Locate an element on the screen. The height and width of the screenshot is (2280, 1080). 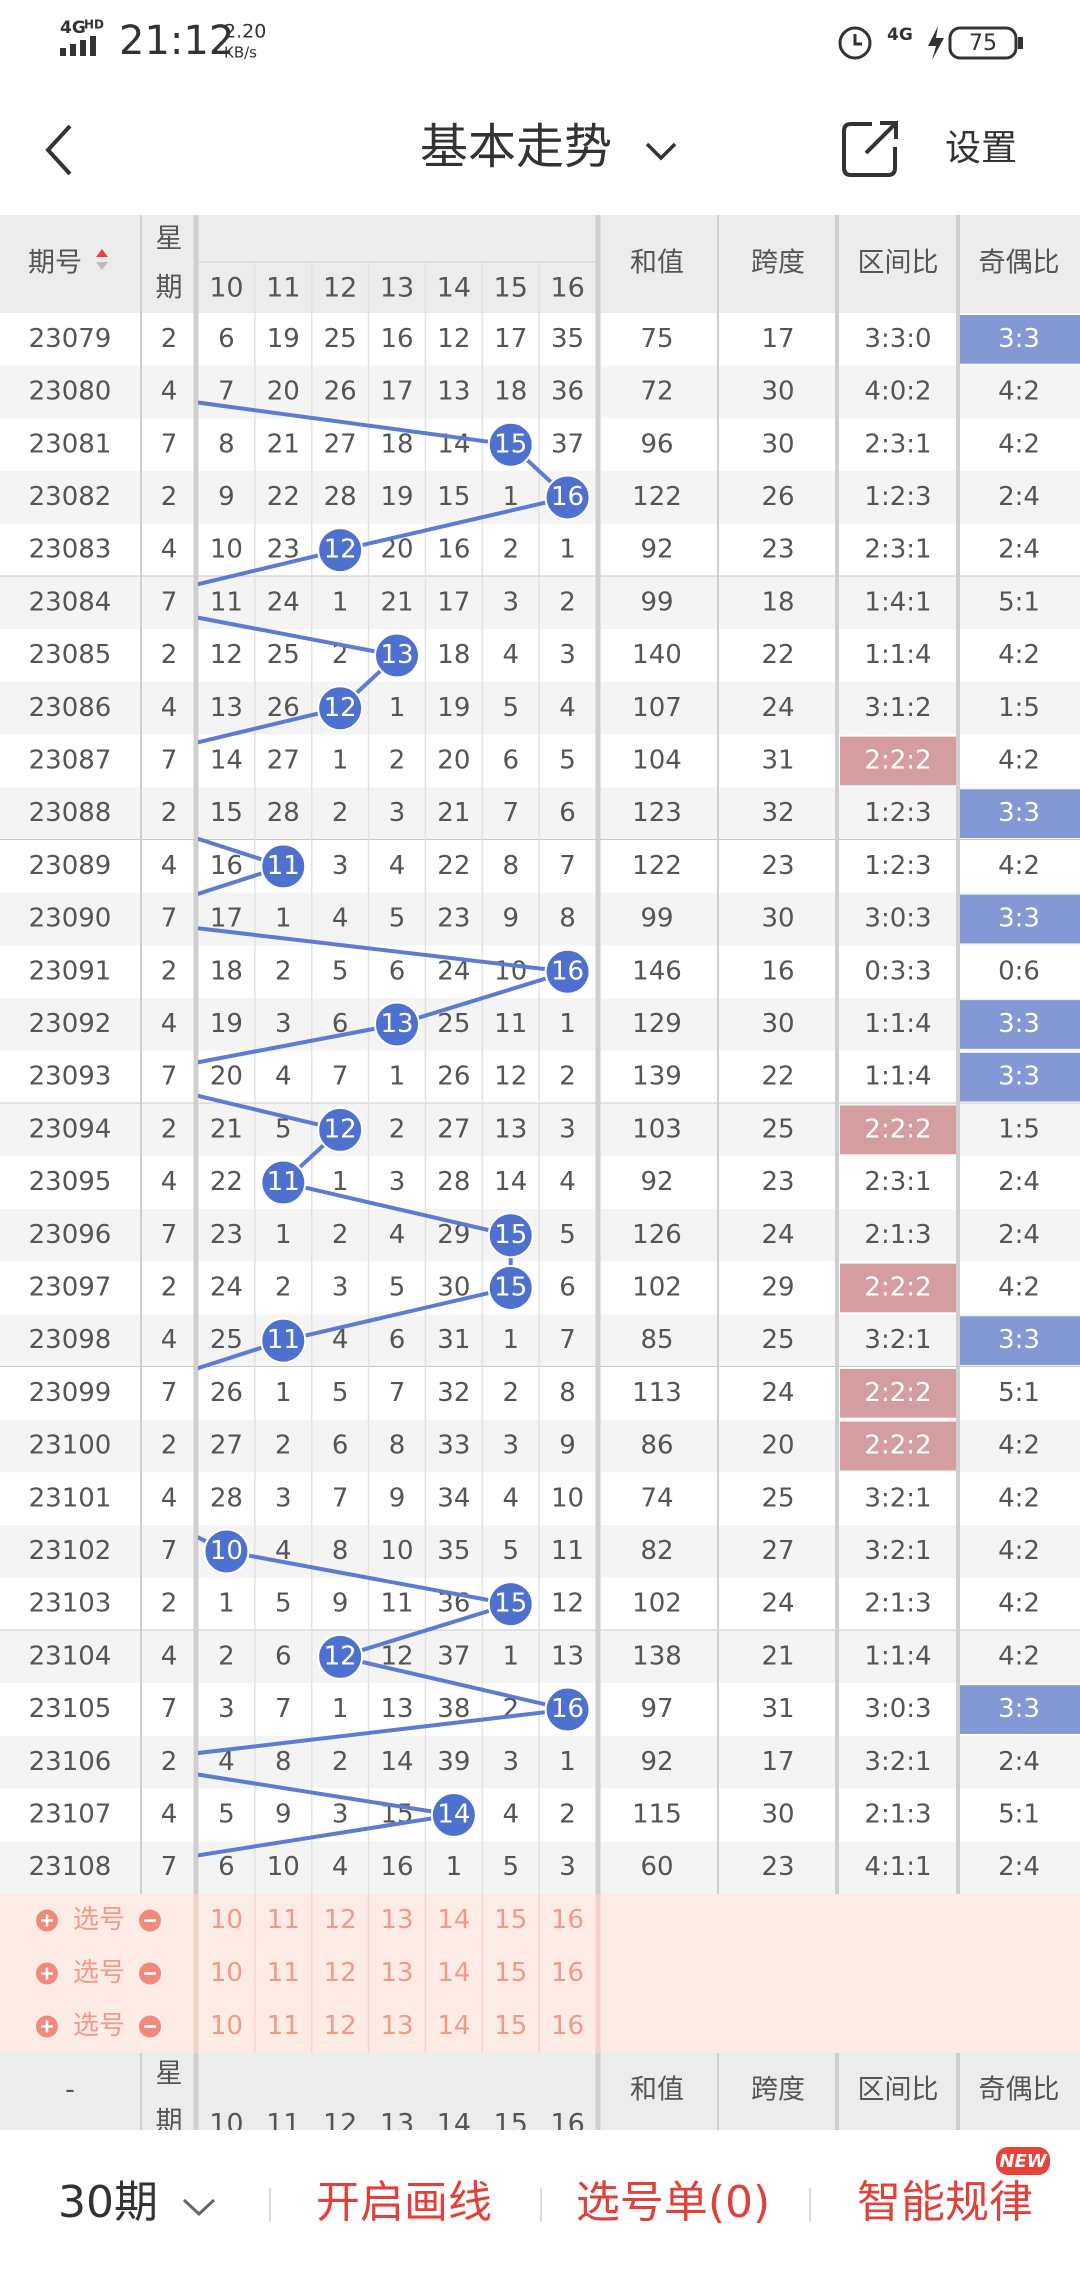
omission-value: 36 is located at coordinates (567, 392).